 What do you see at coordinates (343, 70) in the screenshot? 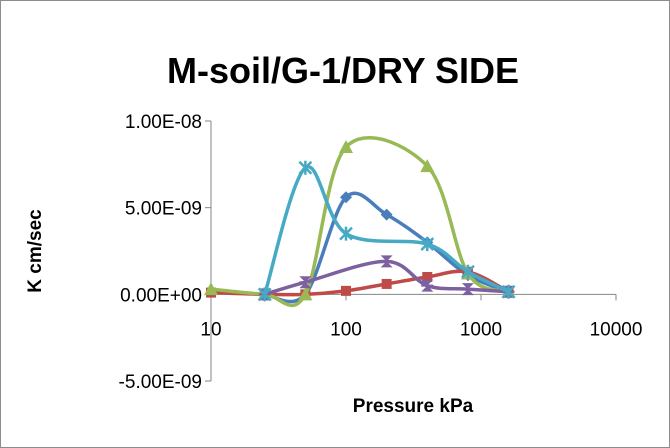
I see `chart-title: M-soil/G-1/DRY SIDE` at bounding box center [343, 70].